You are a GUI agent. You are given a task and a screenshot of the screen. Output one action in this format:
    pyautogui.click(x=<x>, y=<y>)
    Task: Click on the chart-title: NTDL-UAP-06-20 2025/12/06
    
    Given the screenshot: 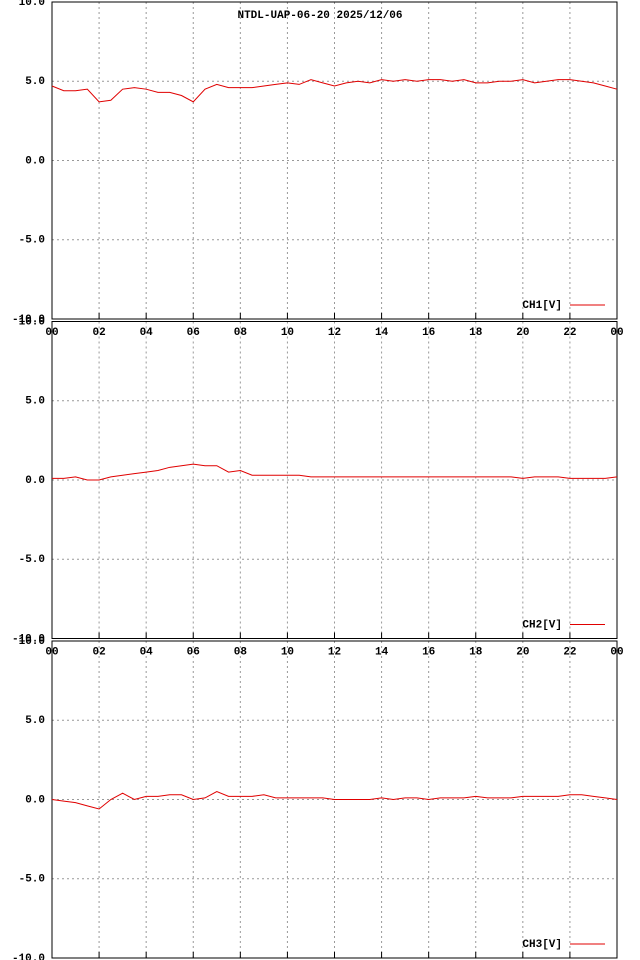 What is the action you would take?
    pyautogui.click(x=319, y=16)
    